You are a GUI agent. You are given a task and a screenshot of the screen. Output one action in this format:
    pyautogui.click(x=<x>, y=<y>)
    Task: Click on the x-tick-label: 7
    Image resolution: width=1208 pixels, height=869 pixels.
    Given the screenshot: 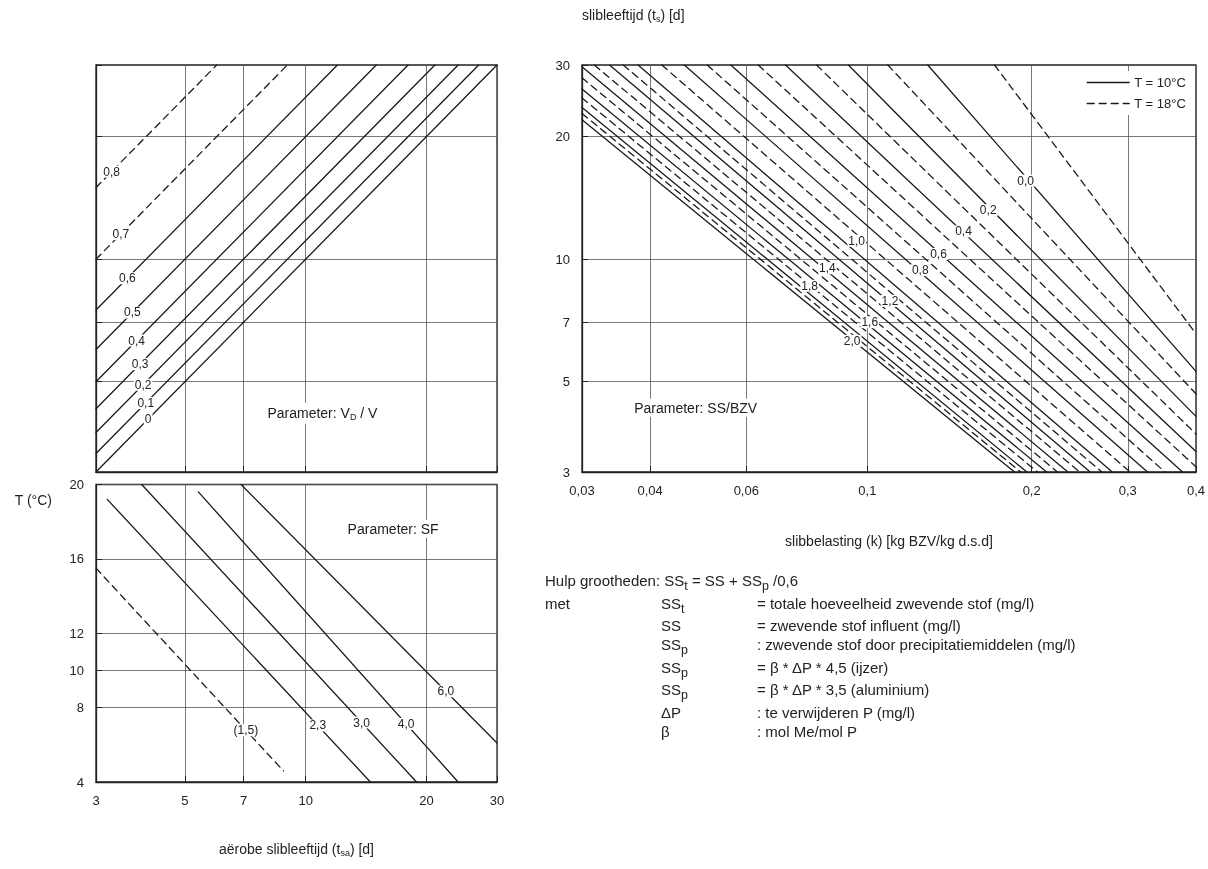 What is the action you would take?
    pyautogui.click(x=243, y=800)
    